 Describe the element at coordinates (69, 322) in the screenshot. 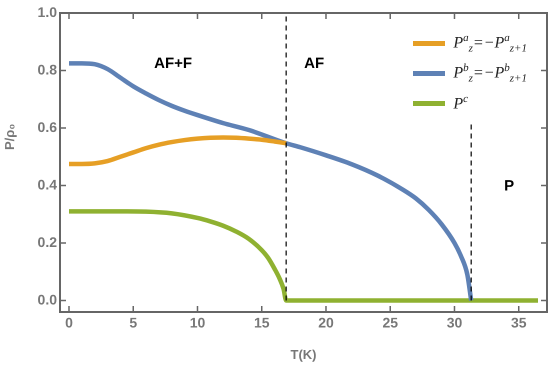

I see `x-tick-label: 0` at that location.